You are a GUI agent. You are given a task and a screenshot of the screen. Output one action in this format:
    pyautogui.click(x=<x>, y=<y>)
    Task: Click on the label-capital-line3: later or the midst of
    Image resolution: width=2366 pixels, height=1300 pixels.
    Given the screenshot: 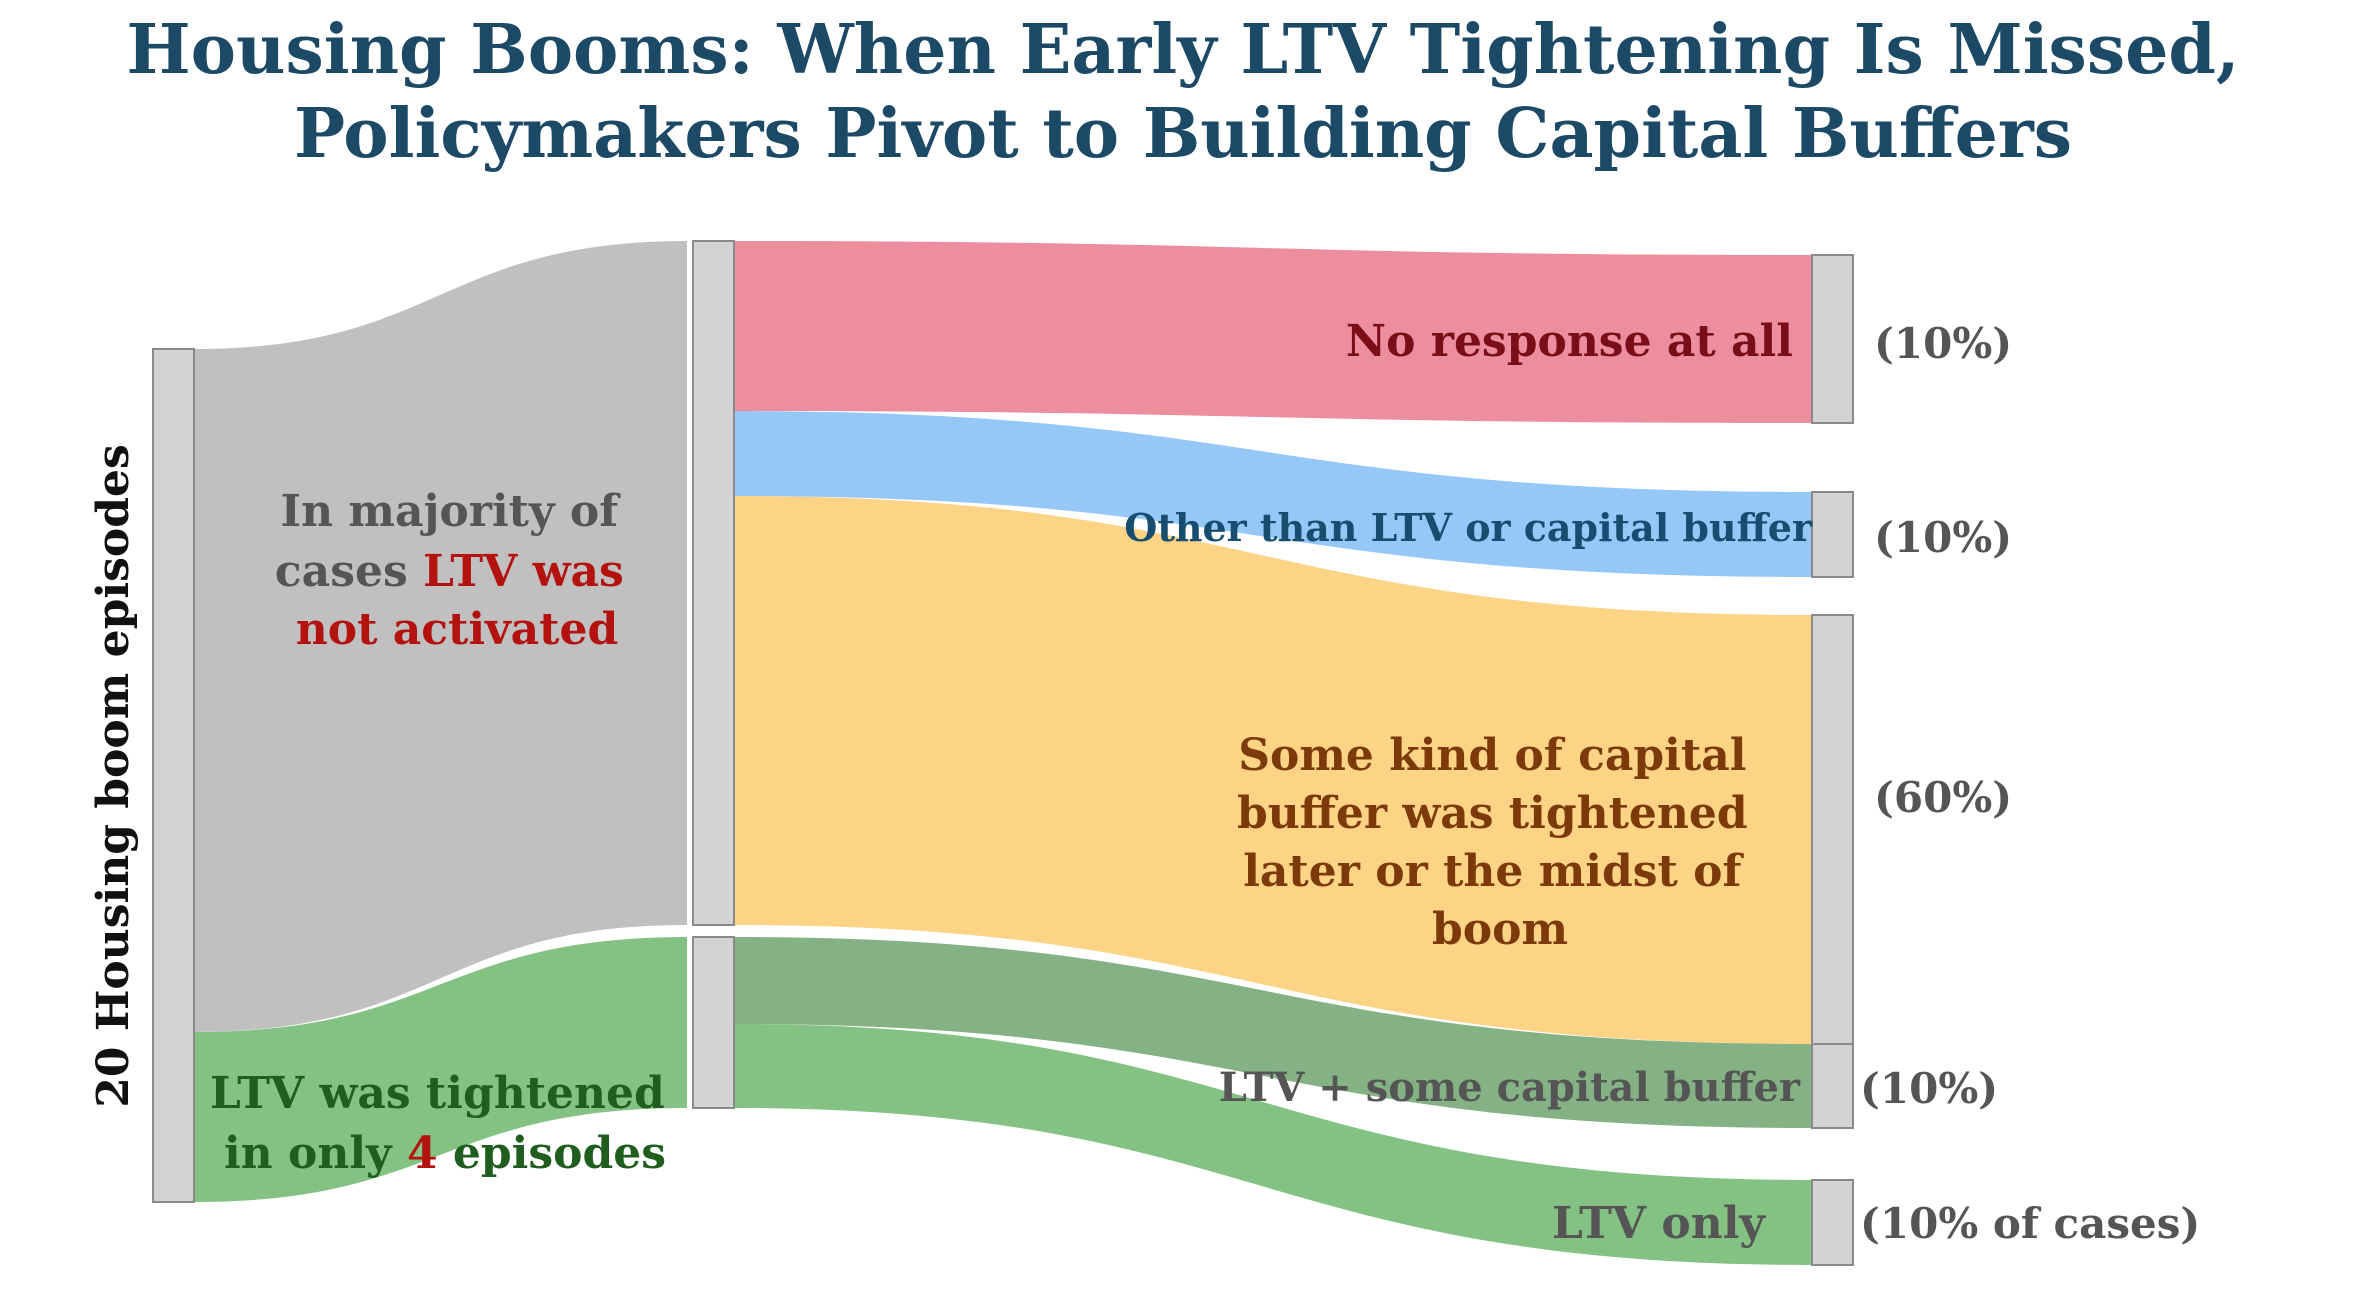 What is the action you would take?
    pyautogui.click(x=1493, y=871)
    